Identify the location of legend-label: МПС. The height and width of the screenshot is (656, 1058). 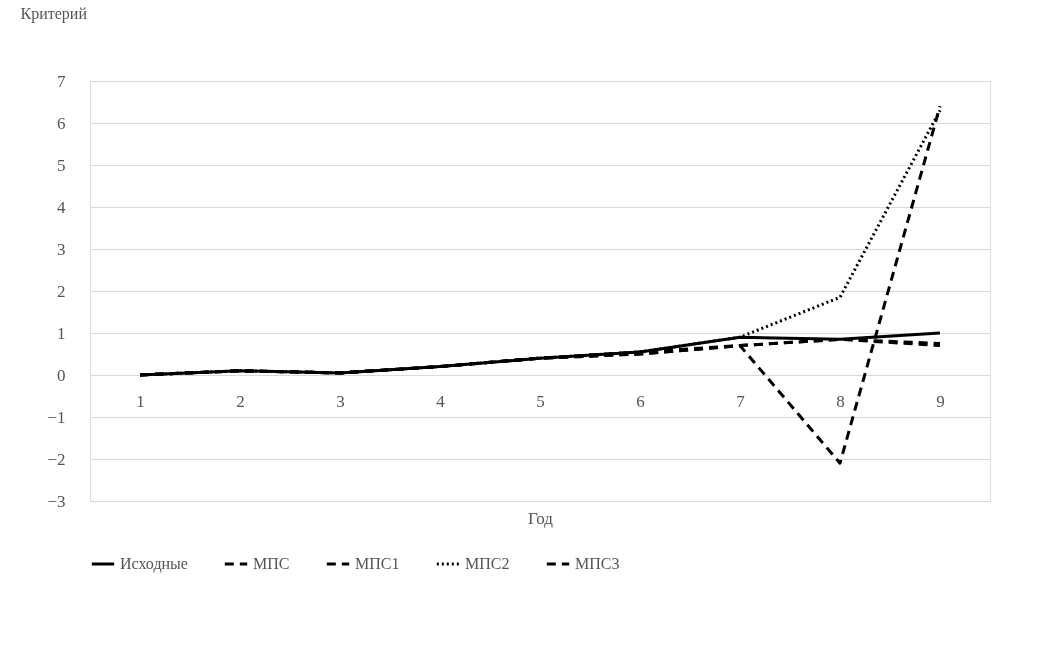
(271, 563).